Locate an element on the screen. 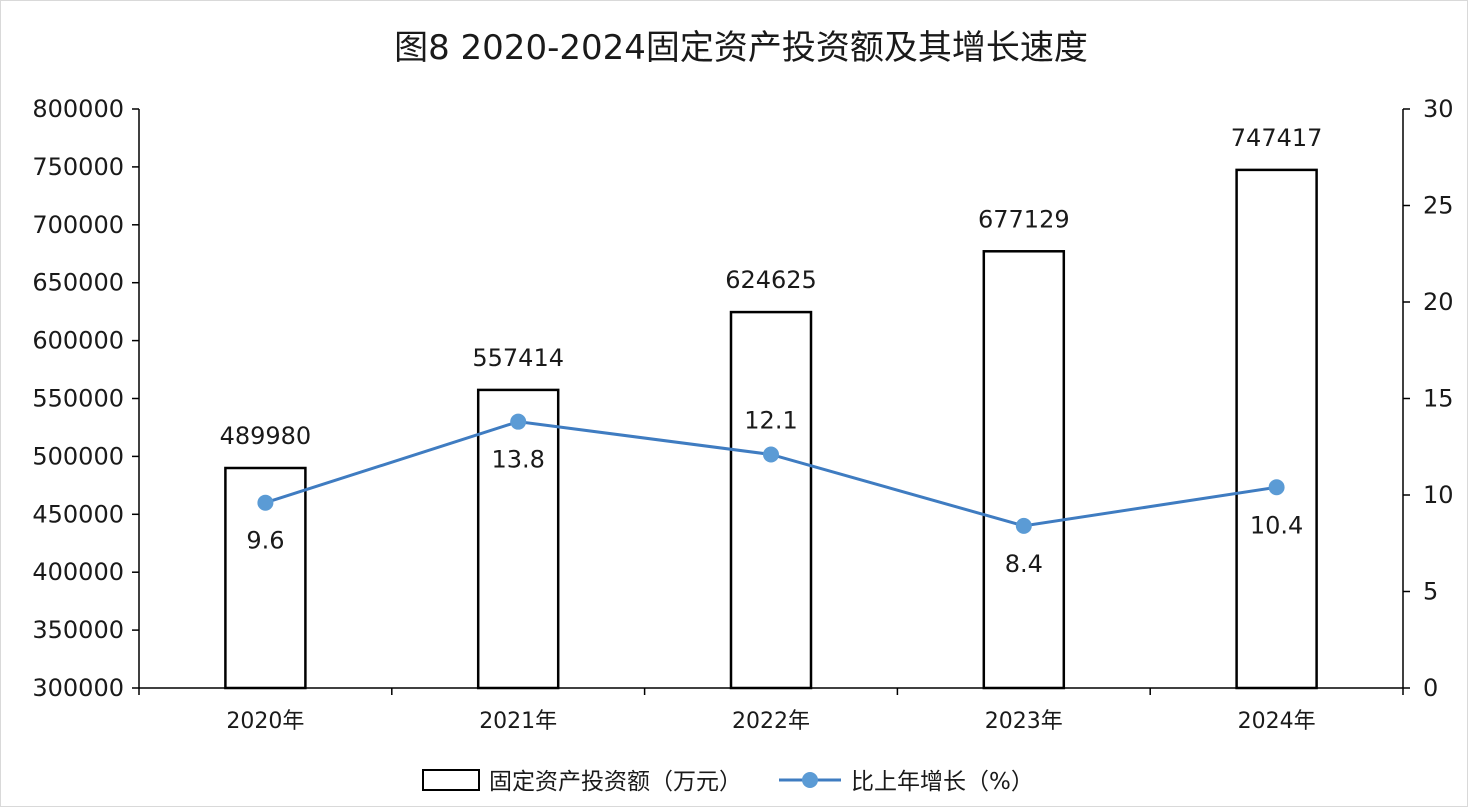 Image resolution: width=1468 pixels, height=811 pixels. line-data-label: 13.8 is located at coordinates (517, 460).